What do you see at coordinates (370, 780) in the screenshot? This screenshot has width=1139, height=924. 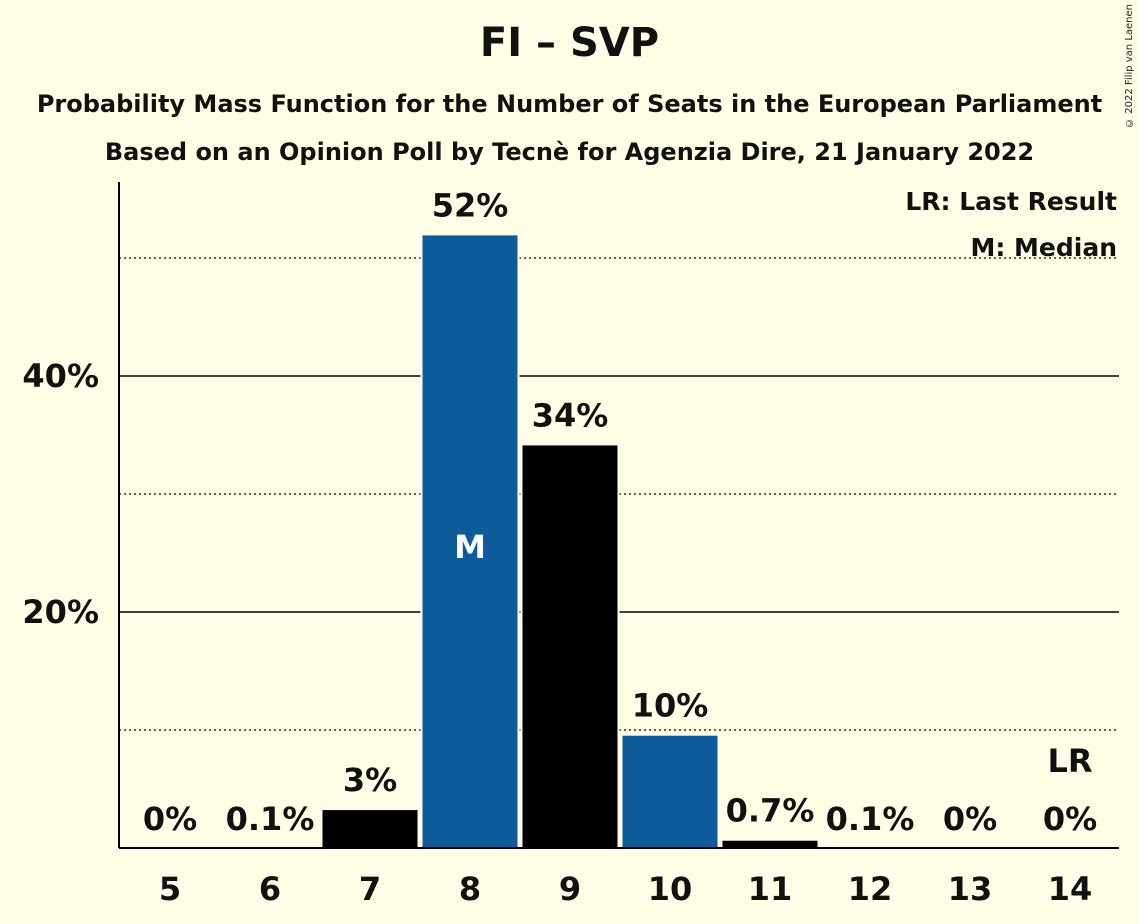 I see `data-label: 3%` at bounding box center [370, 780].